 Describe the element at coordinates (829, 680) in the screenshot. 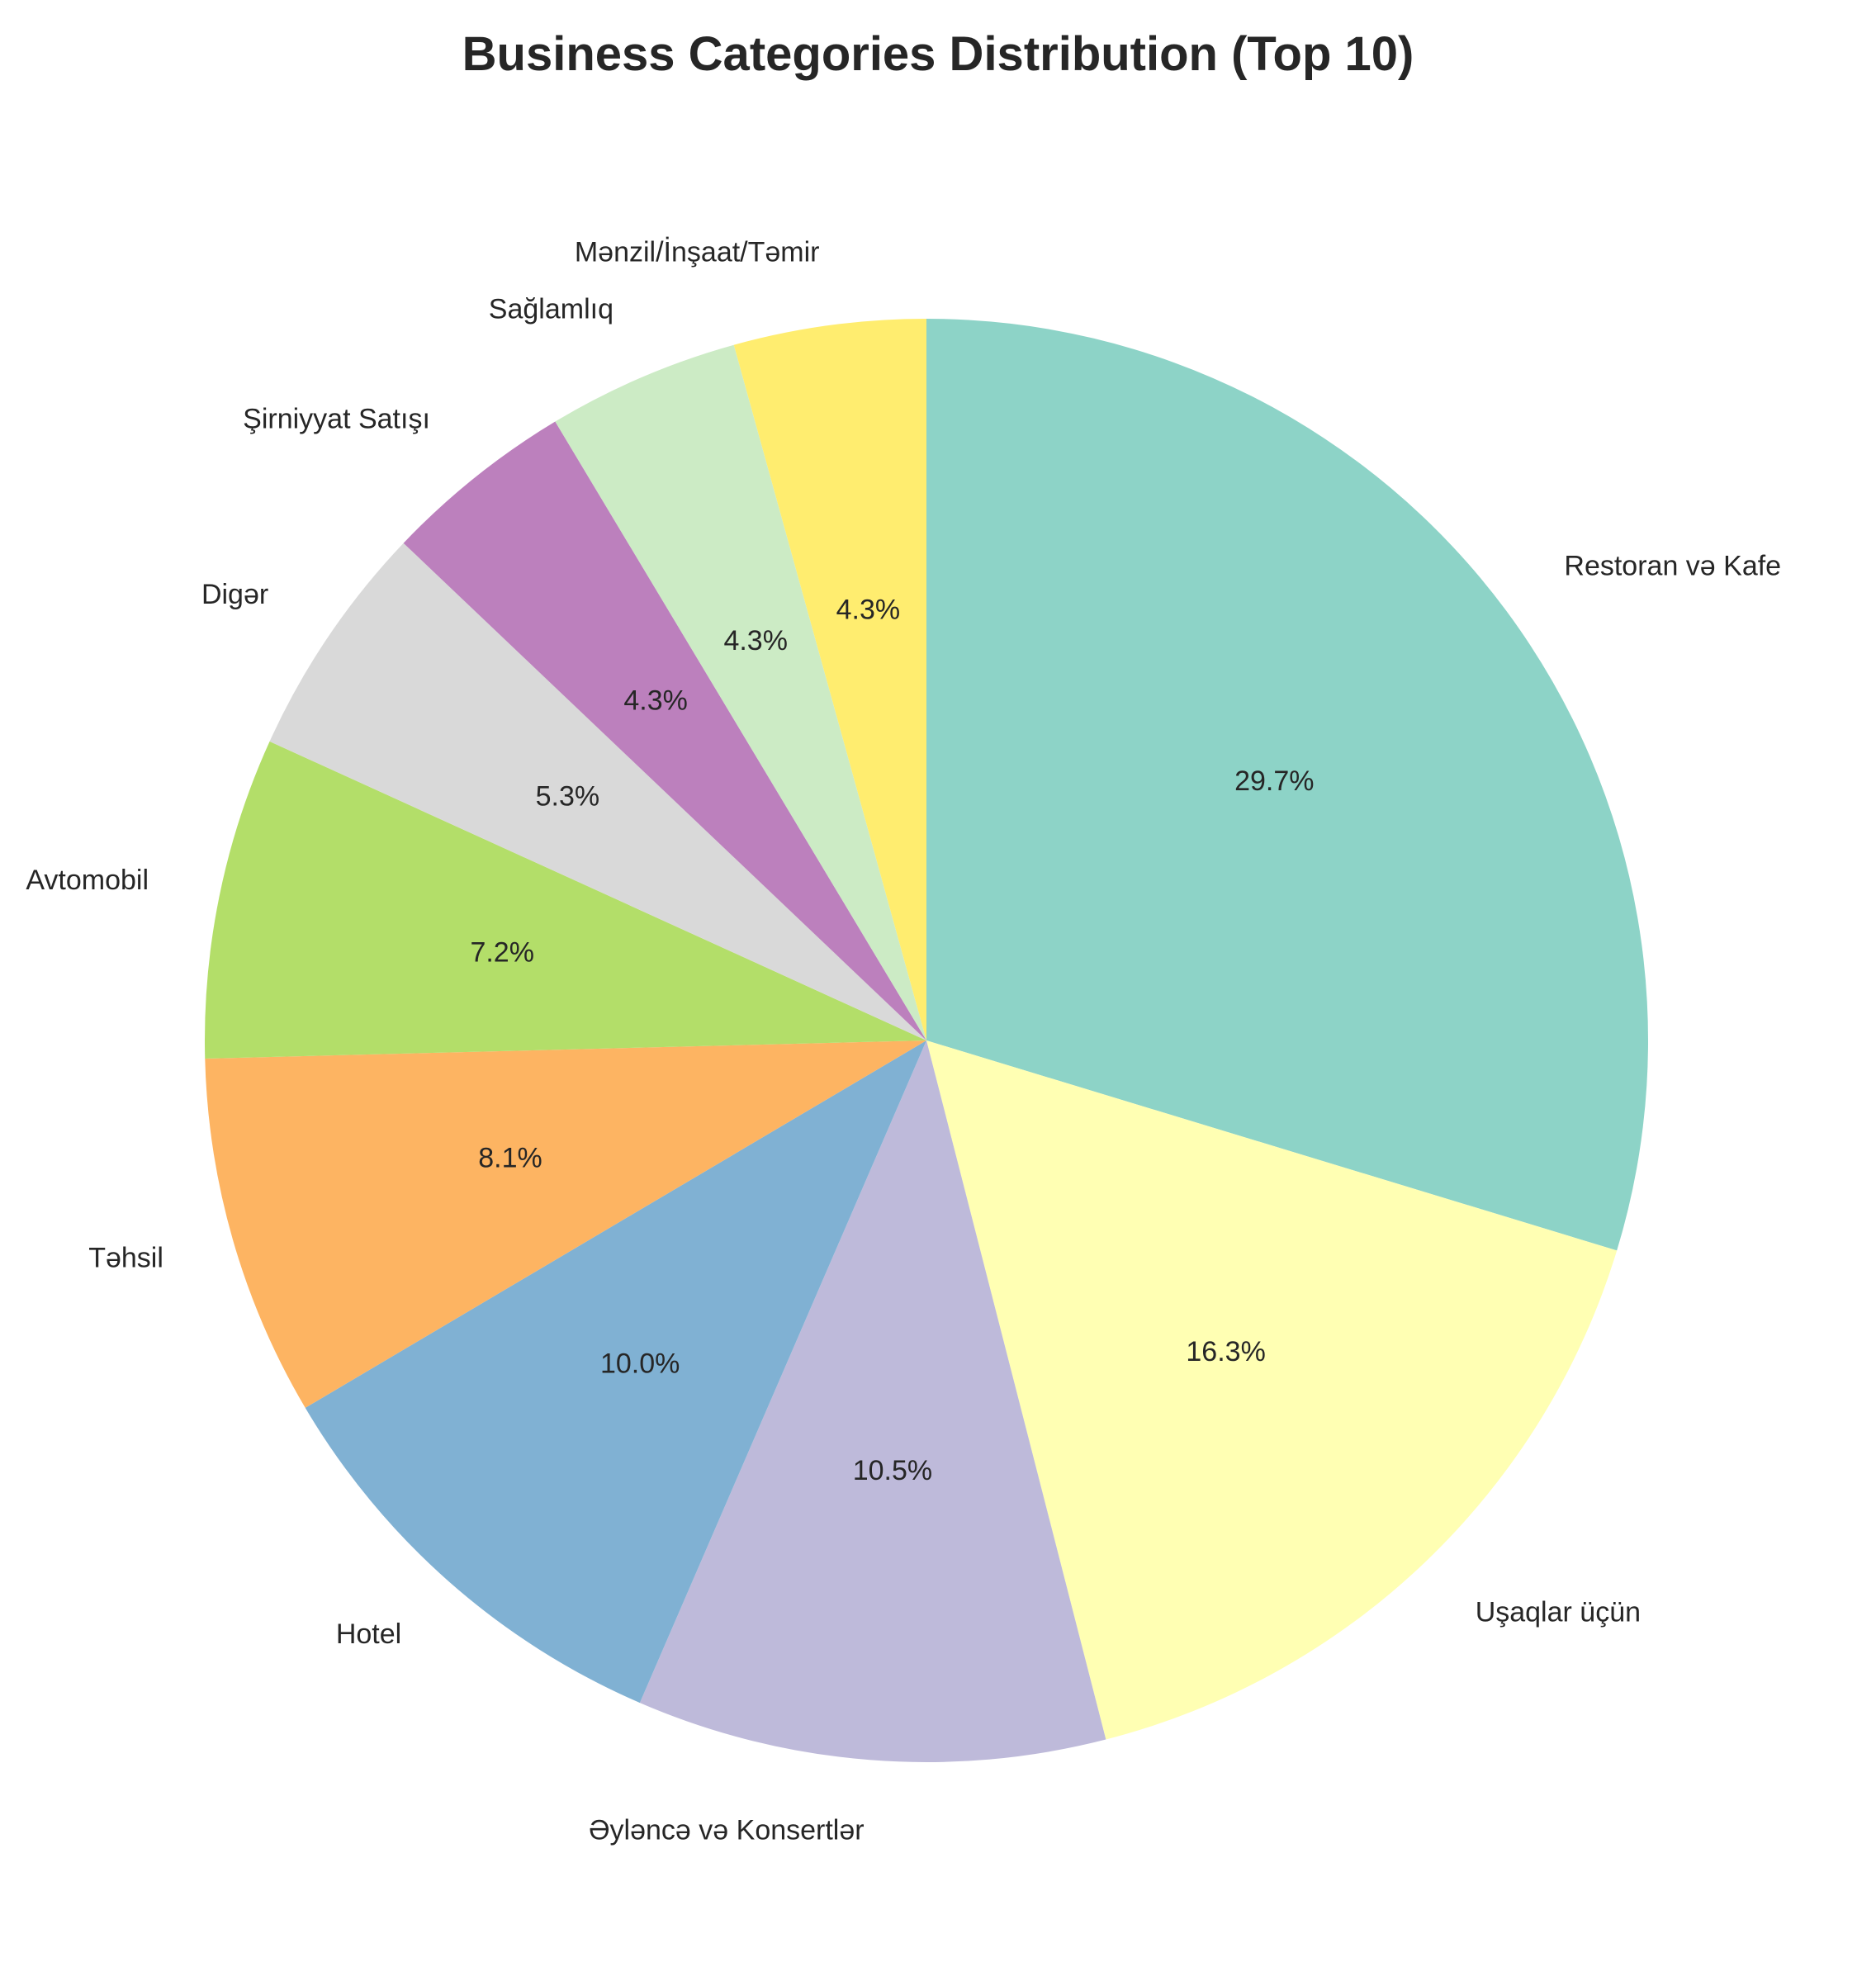

I see `pie-slice-m-nzil-insaat-t-mir` at that location.